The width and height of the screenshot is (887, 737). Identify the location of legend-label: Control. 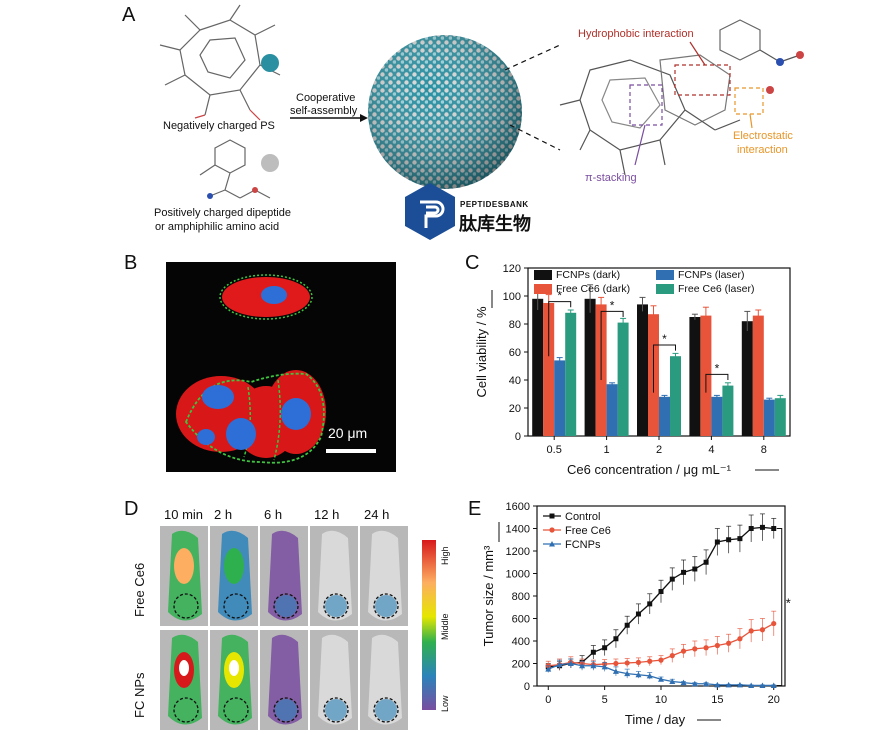
(582, 517).